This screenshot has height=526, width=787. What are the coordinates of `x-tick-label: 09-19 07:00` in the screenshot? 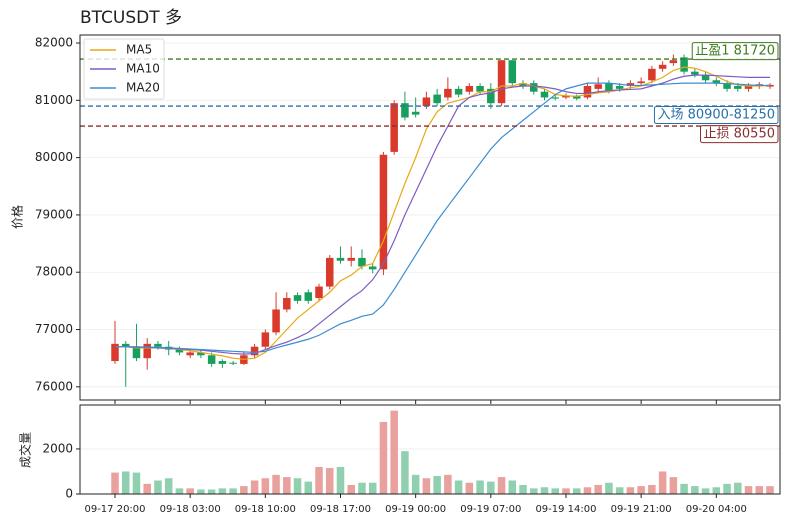 It's located at (490, 509).